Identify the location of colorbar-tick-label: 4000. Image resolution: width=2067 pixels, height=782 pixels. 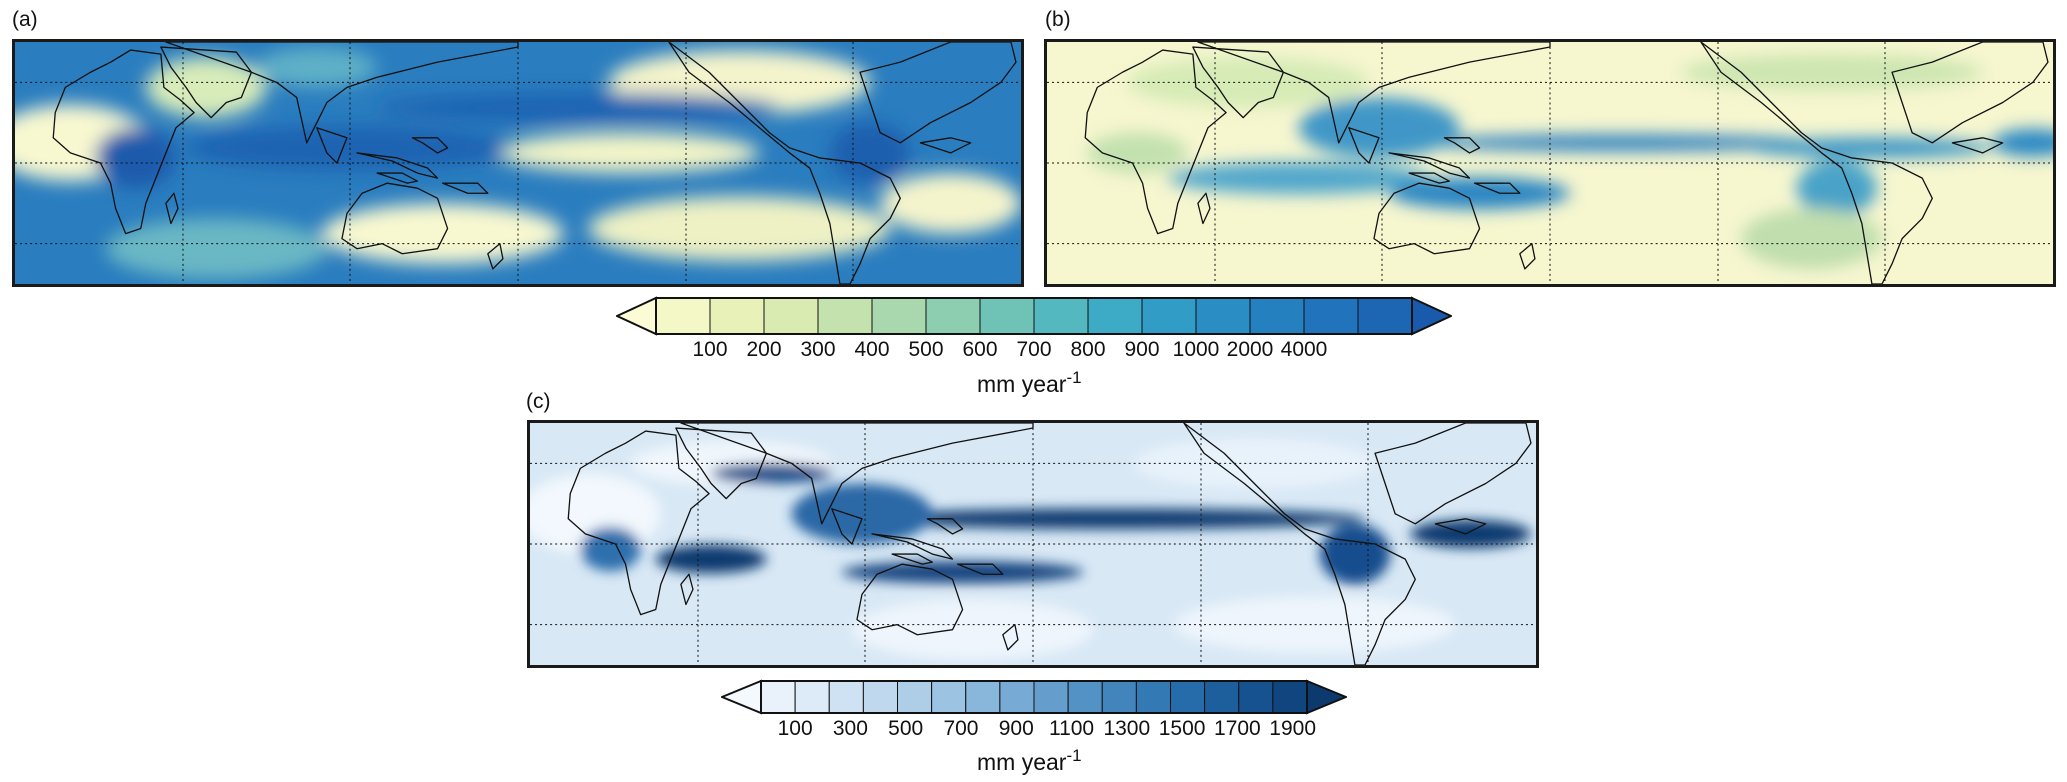
(1304, 349).